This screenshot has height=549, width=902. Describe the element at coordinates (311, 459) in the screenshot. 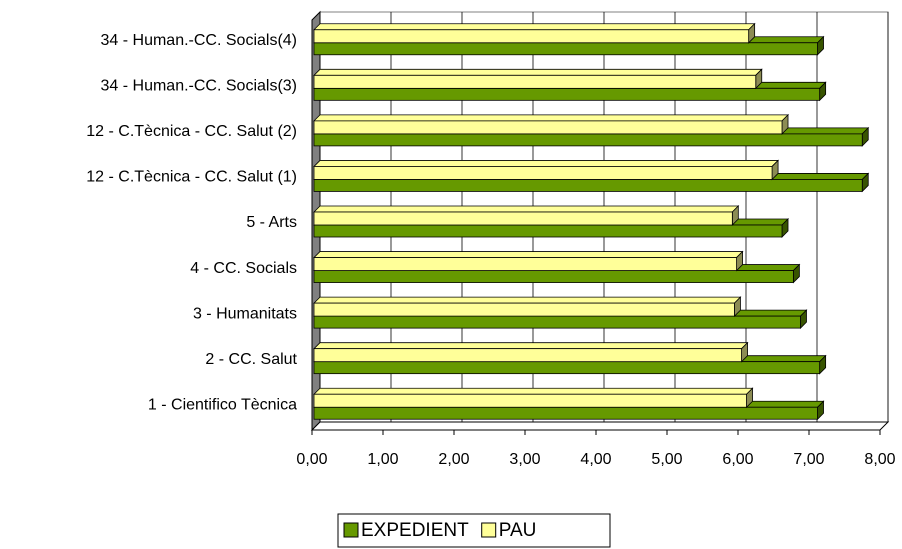

I see `x-tick-label: 0,00` at that location.